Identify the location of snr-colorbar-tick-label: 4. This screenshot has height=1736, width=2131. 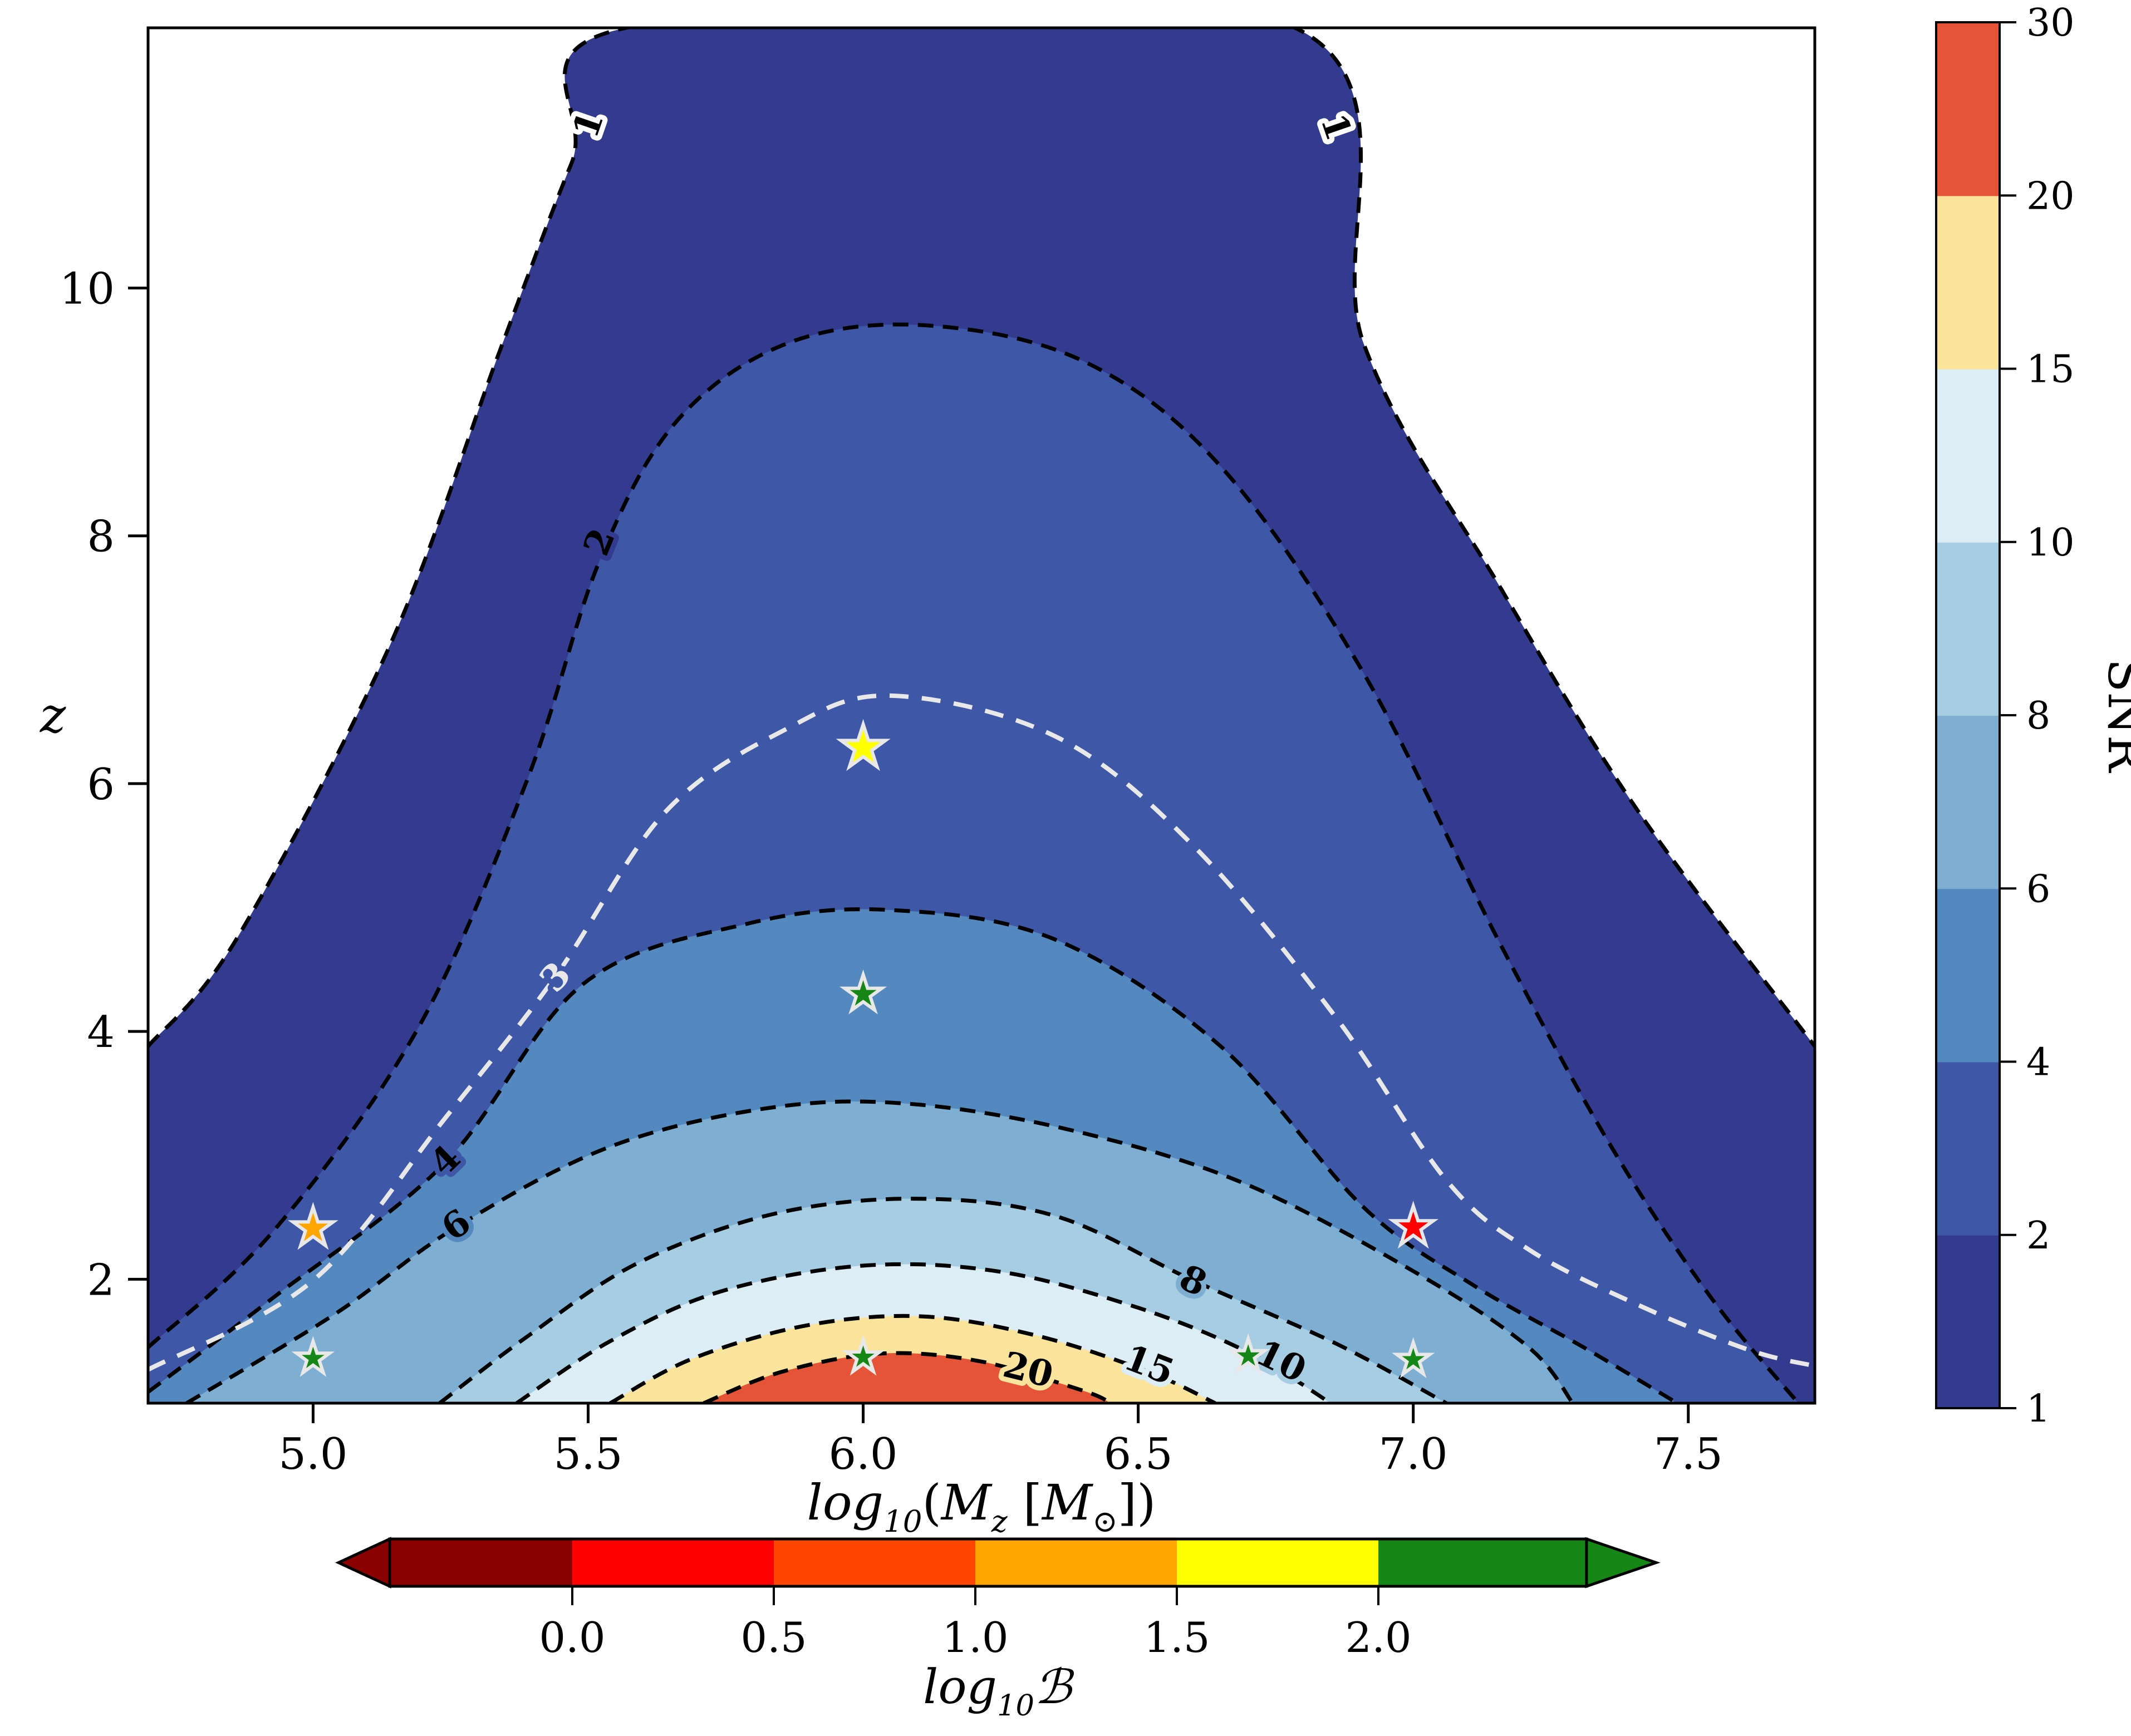
(2038, 1063).